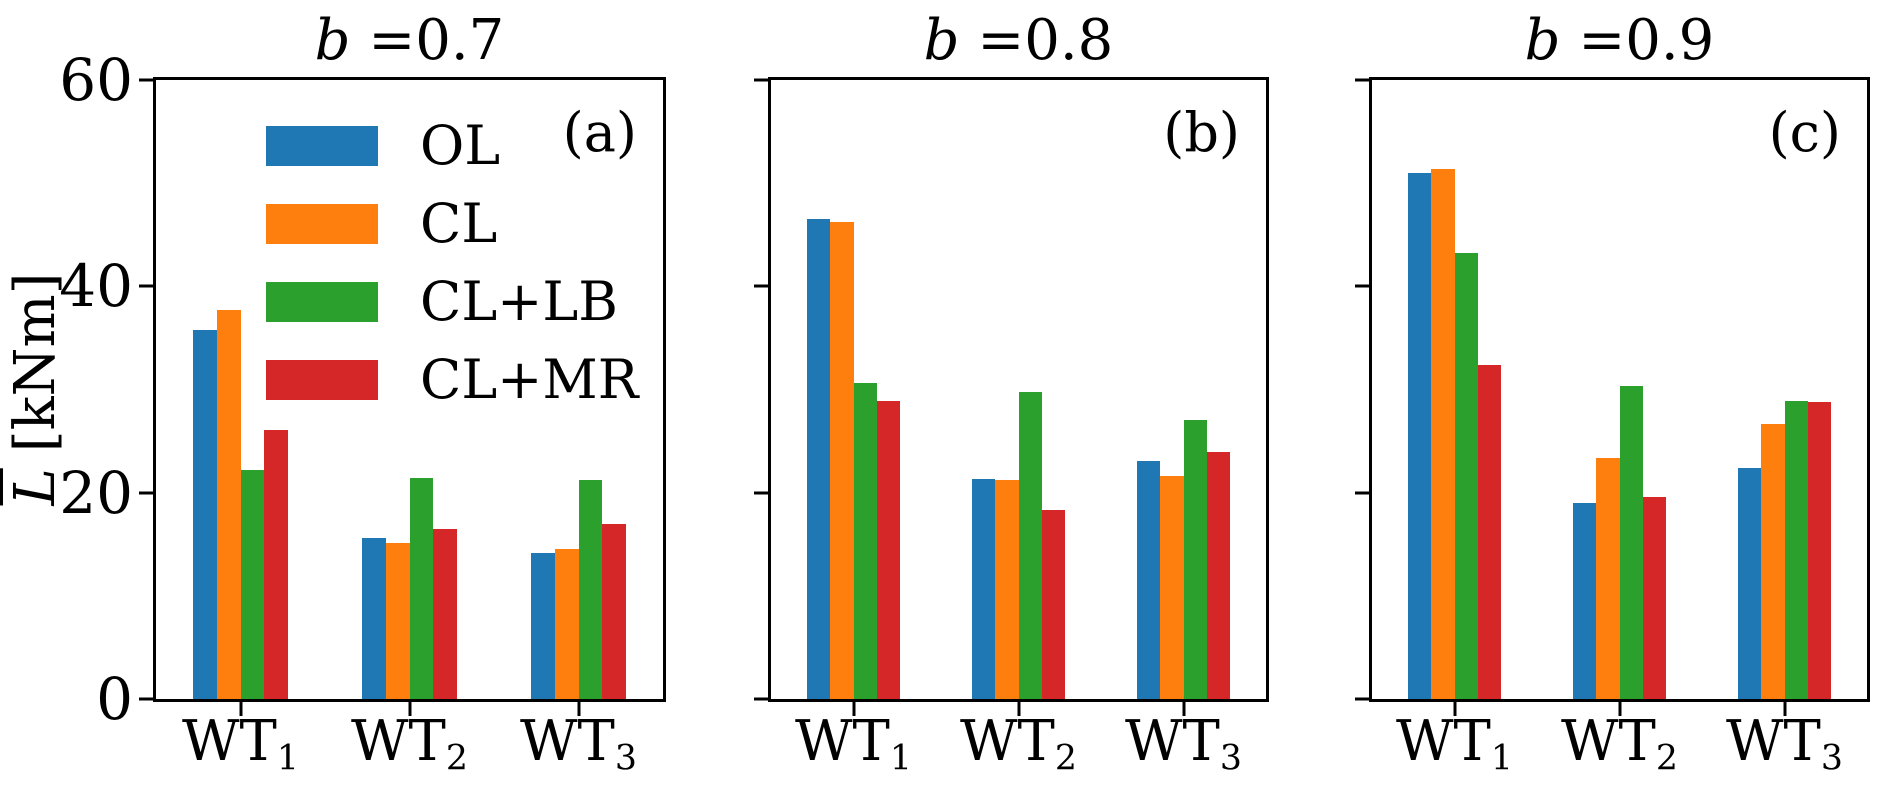 The image size is (1892, 789). What do you see at coordinates (322, 380) in the screenshot?
I see `legend-swatch-cl-mr` at bounding box center [322, 380].